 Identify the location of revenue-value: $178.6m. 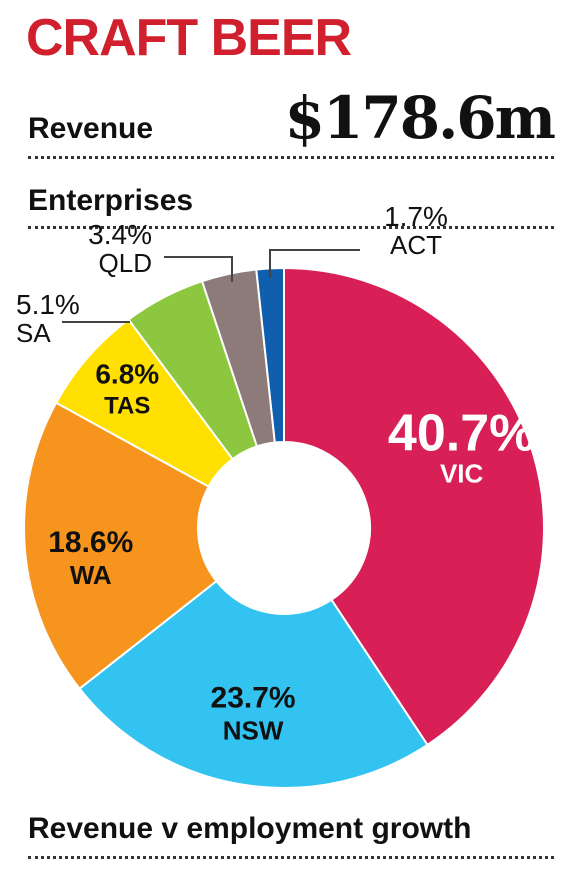
(420, 118).